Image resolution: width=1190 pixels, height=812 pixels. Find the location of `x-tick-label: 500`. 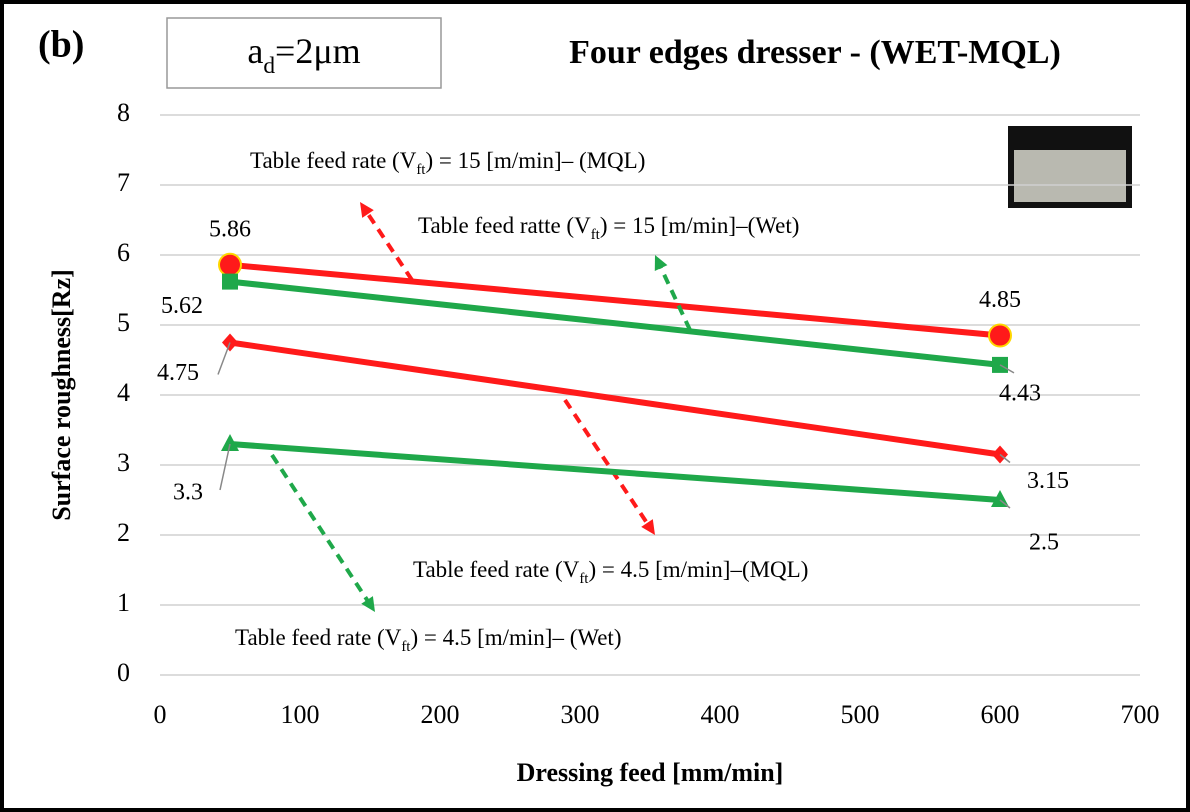

x-tick-label: 500 is located at coordinates (860, 714).